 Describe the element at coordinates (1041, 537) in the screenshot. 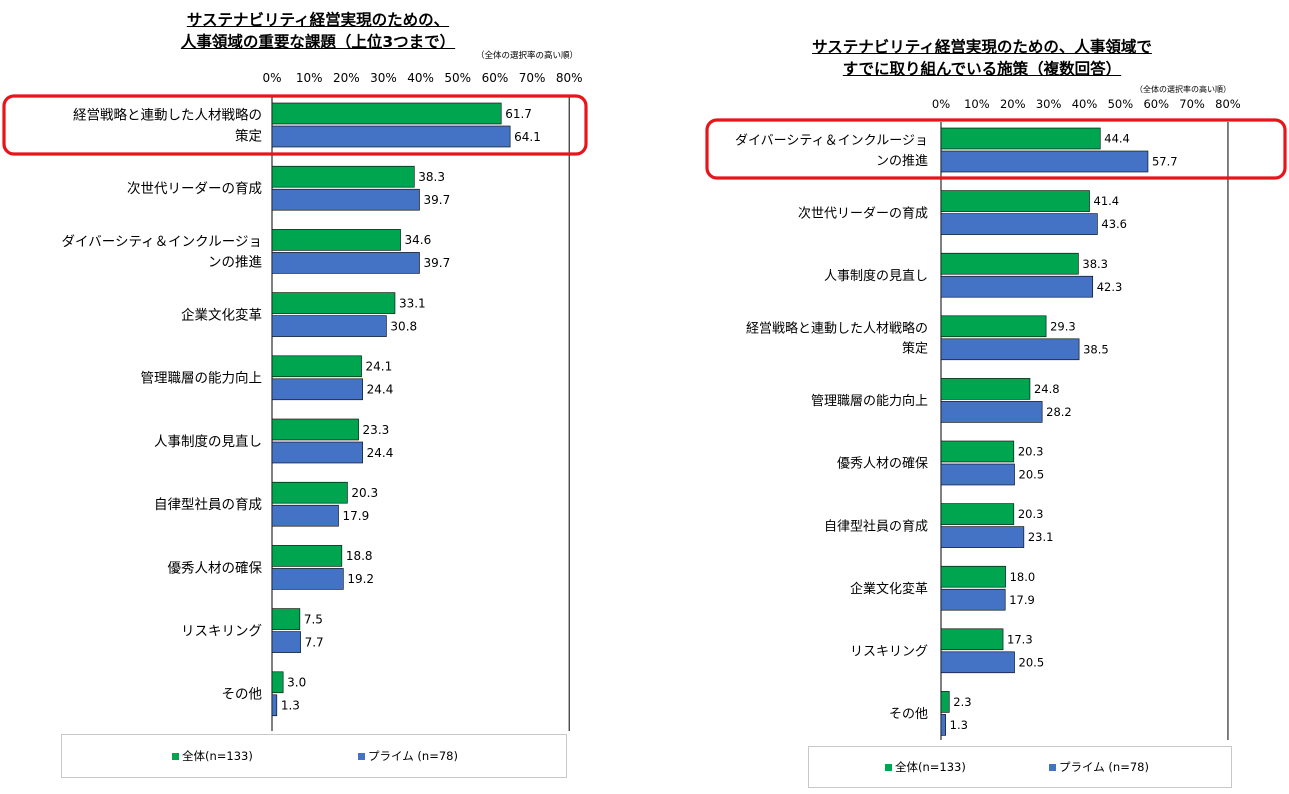

I see `value-label-prime: 23.1` at that location.